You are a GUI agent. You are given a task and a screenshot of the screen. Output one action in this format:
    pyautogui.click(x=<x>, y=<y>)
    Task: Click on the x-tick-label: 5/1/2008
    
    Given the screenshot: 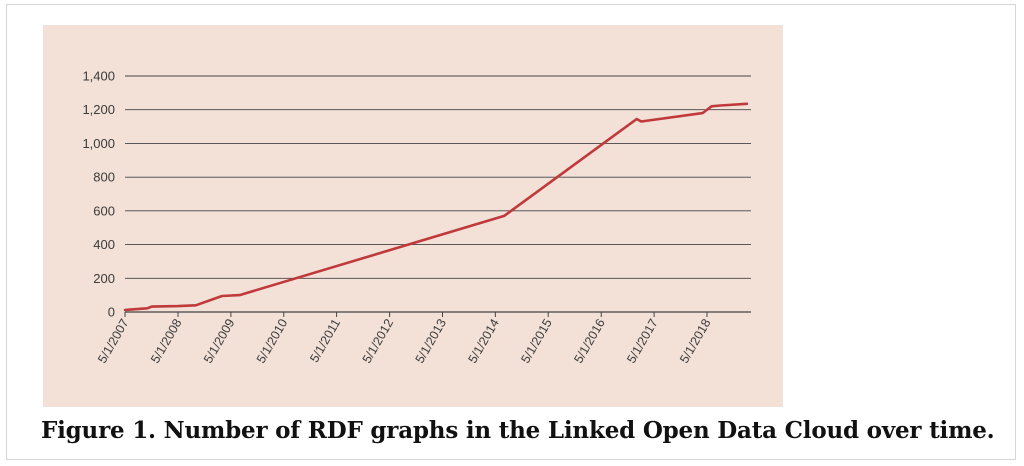 What is the action you would take?
    pyautogui.click(x=166, y=340)
    